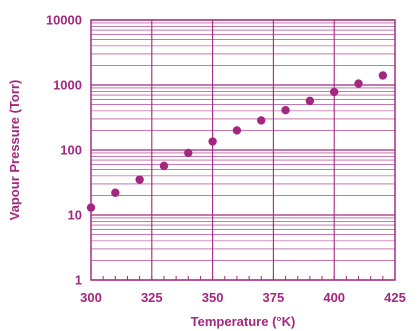 The width and height of the screenshot is (420, 331). What do you see at coordinates (78, 280) in the screenshot?
I see `y-tick-label: 1` at bounding box center [78, 280].